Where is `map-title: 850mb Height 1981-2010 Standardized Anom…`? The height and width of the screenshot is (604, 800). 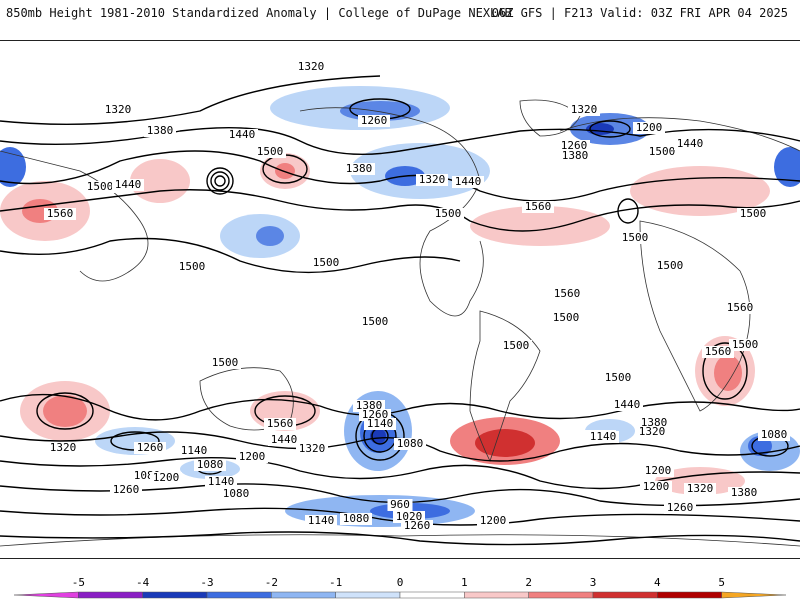 map-title: 850mb Height 1981-2010 Standardized Anom… is located at coordinates (259, 13).